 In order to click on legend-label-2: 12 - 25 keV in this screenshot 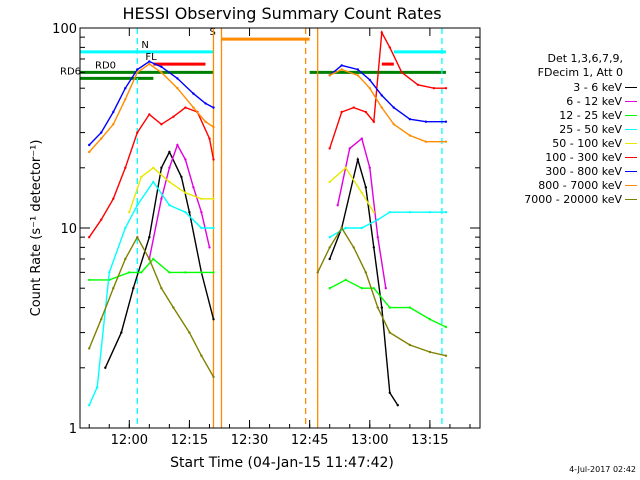, I will do `click(590, 115)`.